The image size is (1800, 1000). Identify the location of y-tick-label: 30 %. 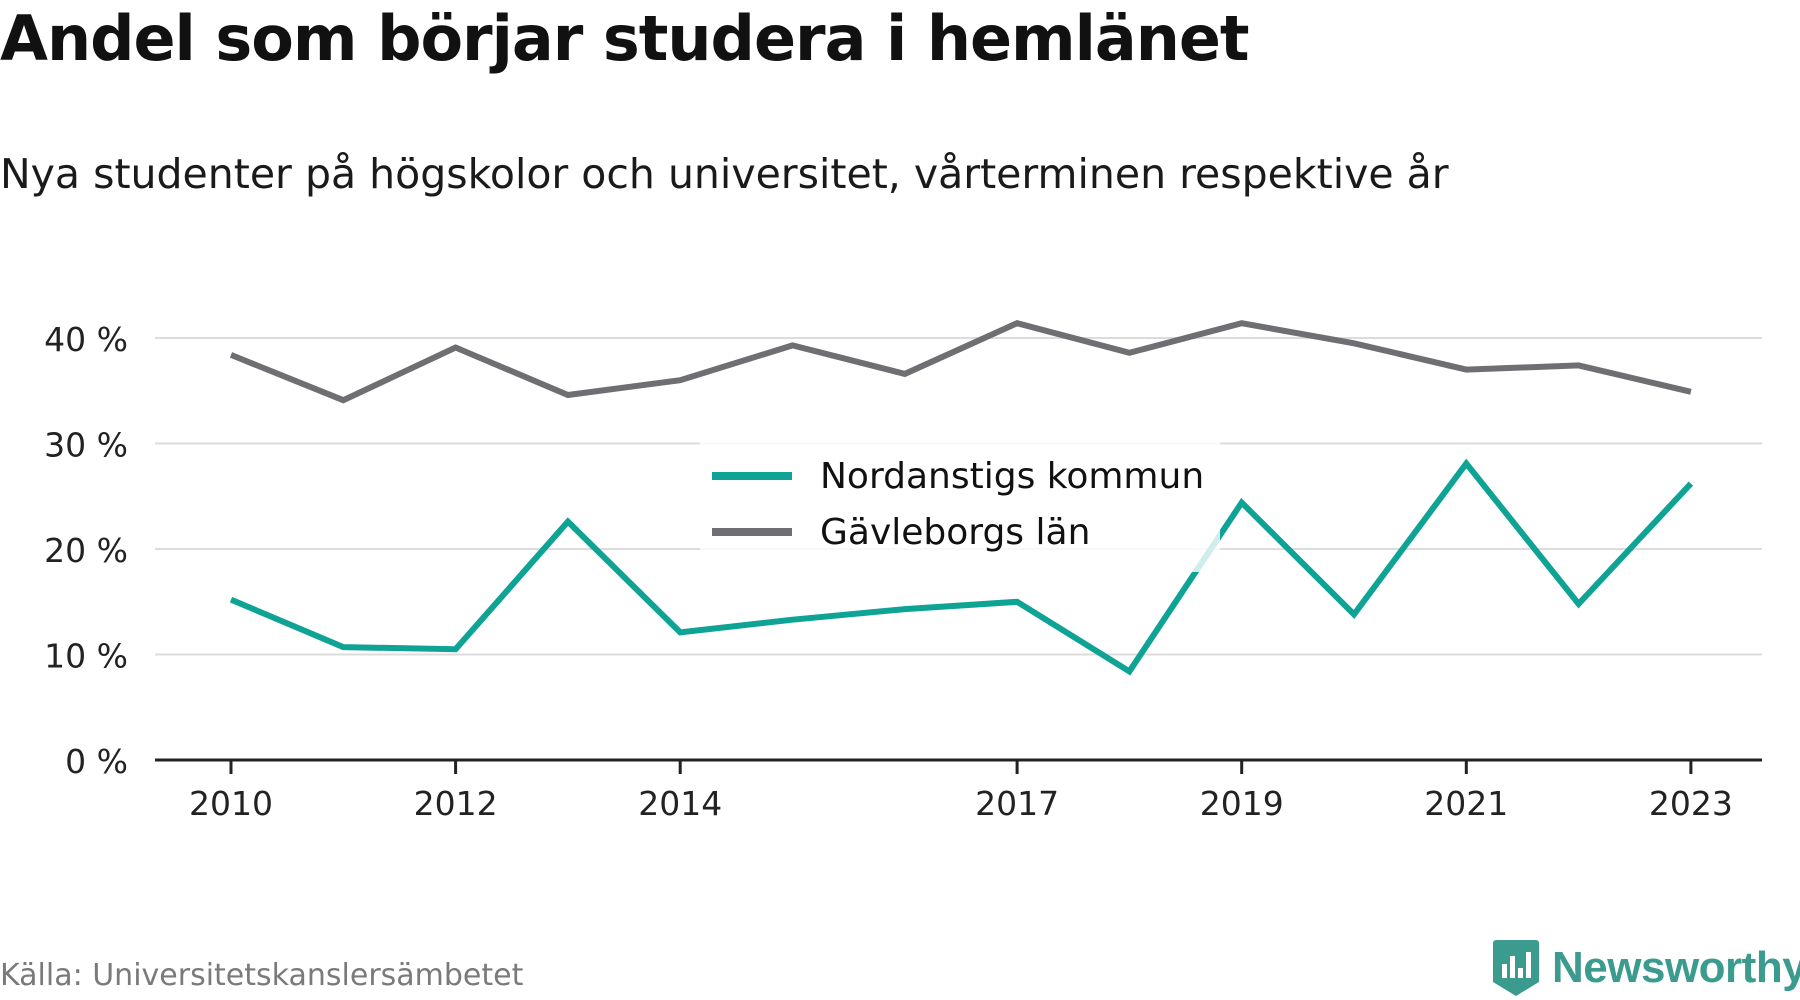
(86, 445).